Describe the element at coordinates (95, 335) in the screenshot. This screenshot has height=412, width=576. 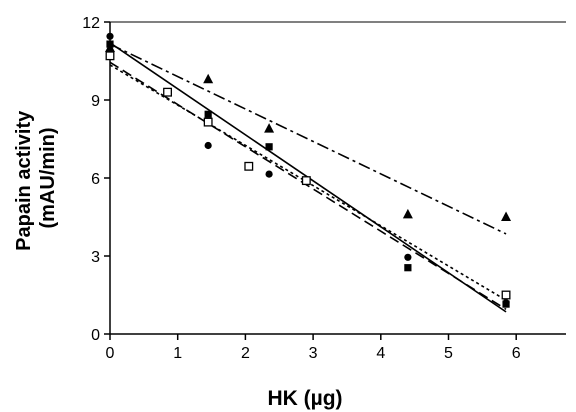
I see `y-tick-label: 0` at that location.